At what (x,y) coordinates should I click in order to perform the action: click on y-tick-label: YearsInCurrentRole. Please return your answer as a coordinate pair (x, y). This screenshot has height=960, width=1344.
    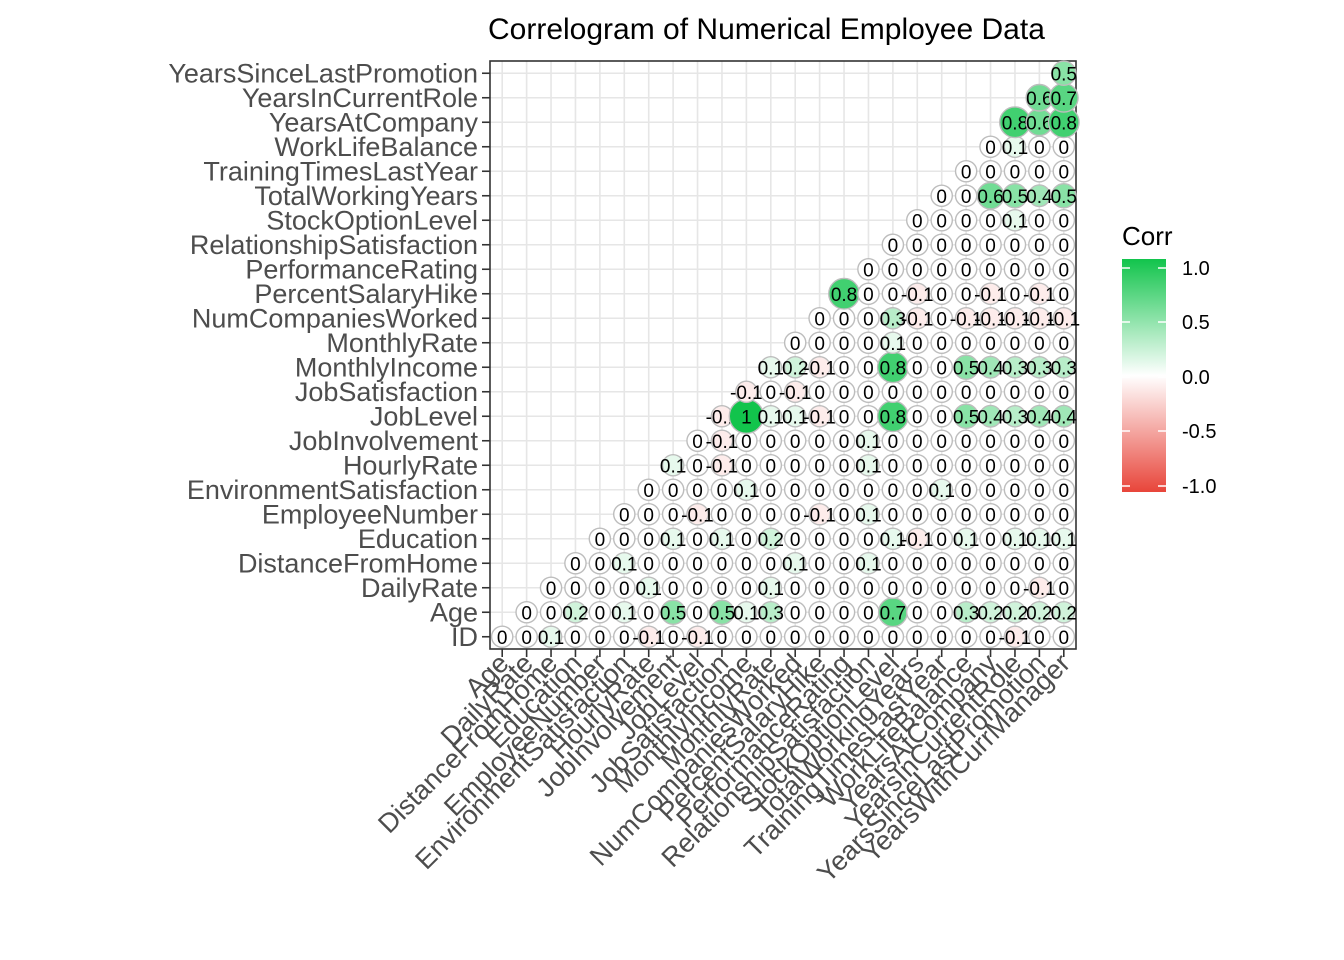
    Looking at the image, I should click on (360, 98).